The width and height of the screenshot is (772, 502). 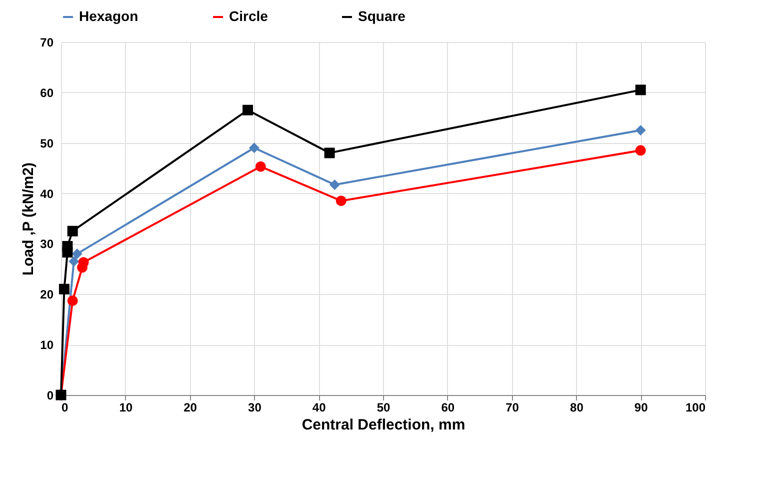 I want to click on y-tick-label: 70, so click(x=47, y=43).